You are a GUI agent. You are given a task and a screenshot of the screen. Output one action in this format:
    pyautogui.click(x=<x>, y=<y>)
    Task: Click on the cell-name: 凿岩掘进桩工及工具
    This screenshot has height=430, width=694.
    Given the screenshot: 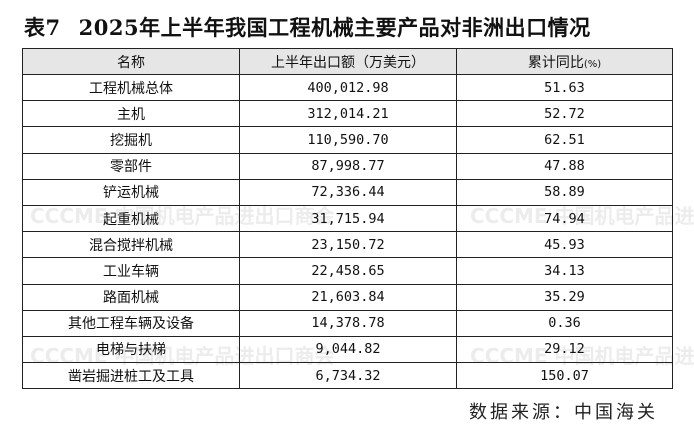 What is the action you would take?
    pyautogui.click(x=131, y=376)
    